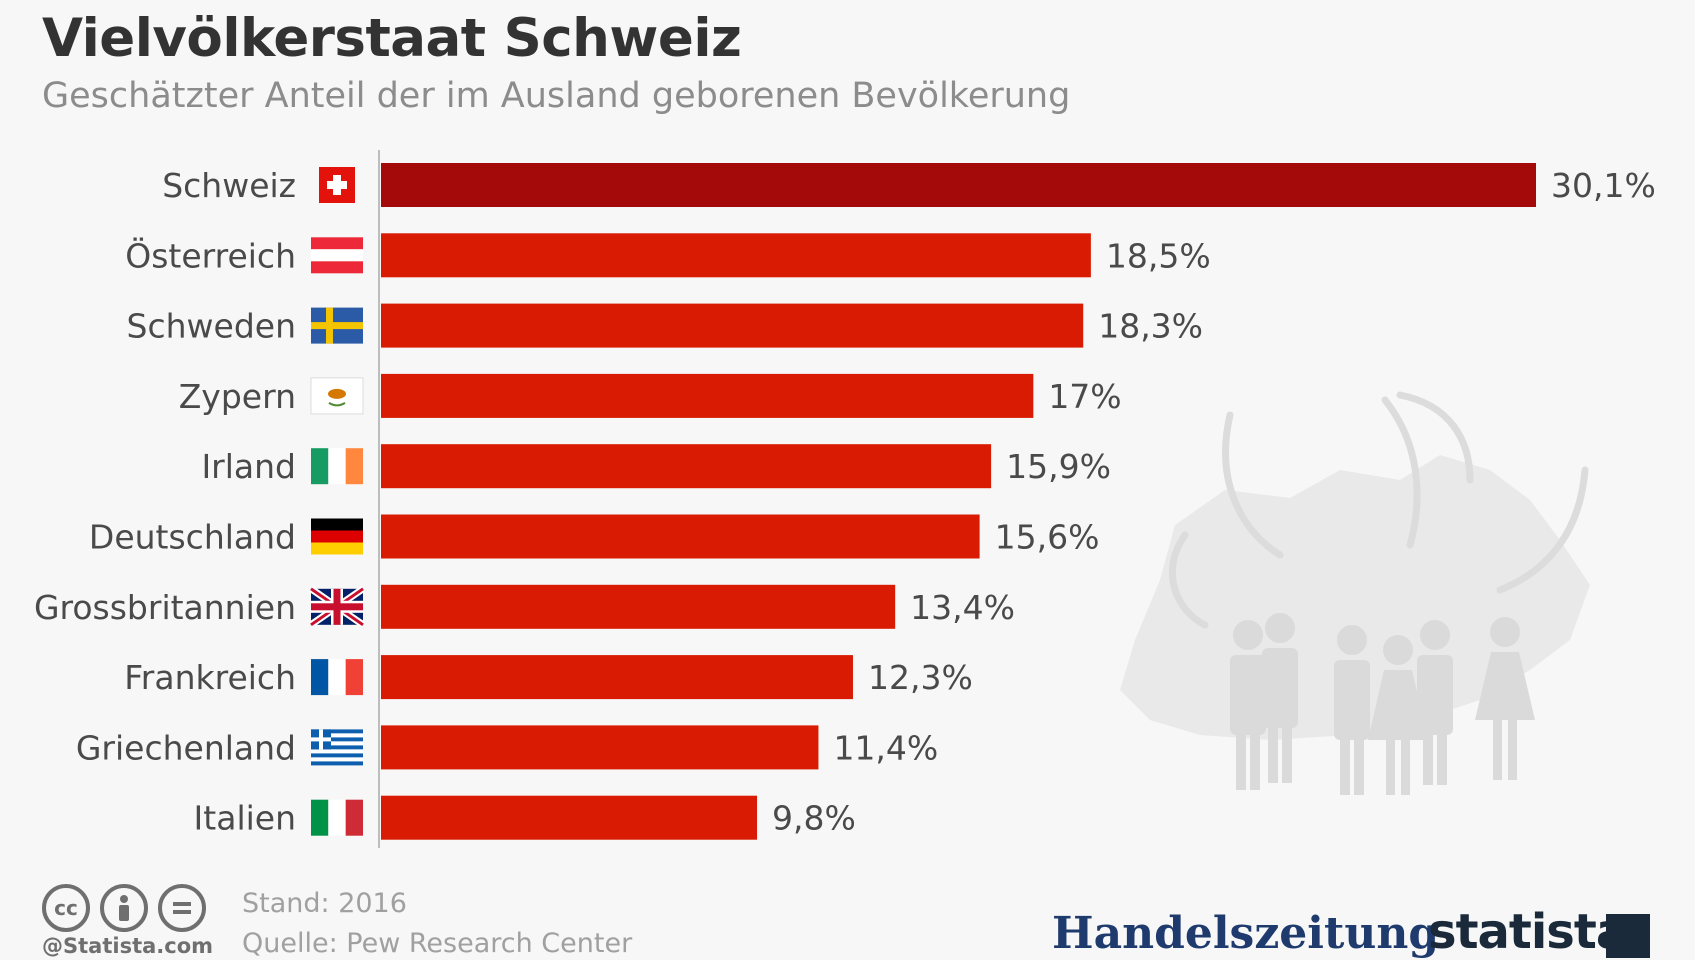  Describe the element at coordinates (324, 903) in the screenshot. I see `footer-stand: Stand: 2016` at that location.